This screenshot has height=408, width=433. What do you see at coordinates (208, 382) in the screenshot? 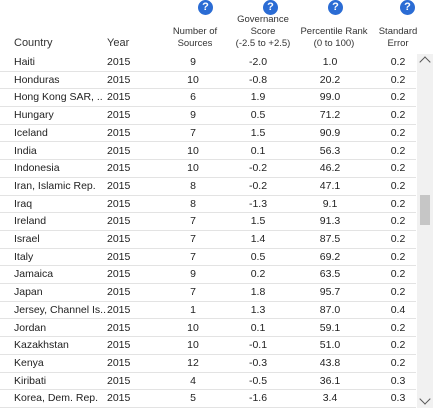
I see `table-row: Kiribati 2015 4 -0.5 36.1 0.3` at bounding box center [208, 382].